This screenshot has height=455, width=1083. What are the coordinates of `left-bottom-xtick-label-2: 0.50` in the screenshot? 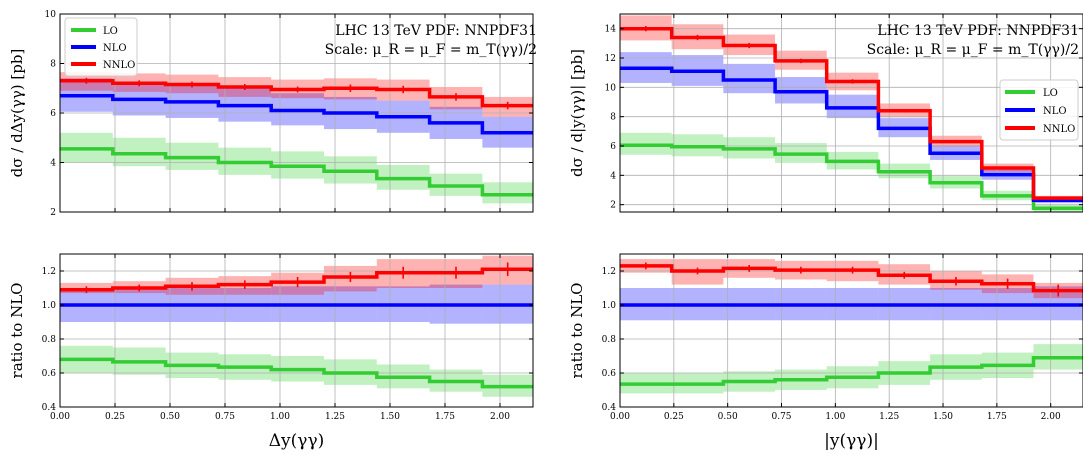 It's located at (170, 417).